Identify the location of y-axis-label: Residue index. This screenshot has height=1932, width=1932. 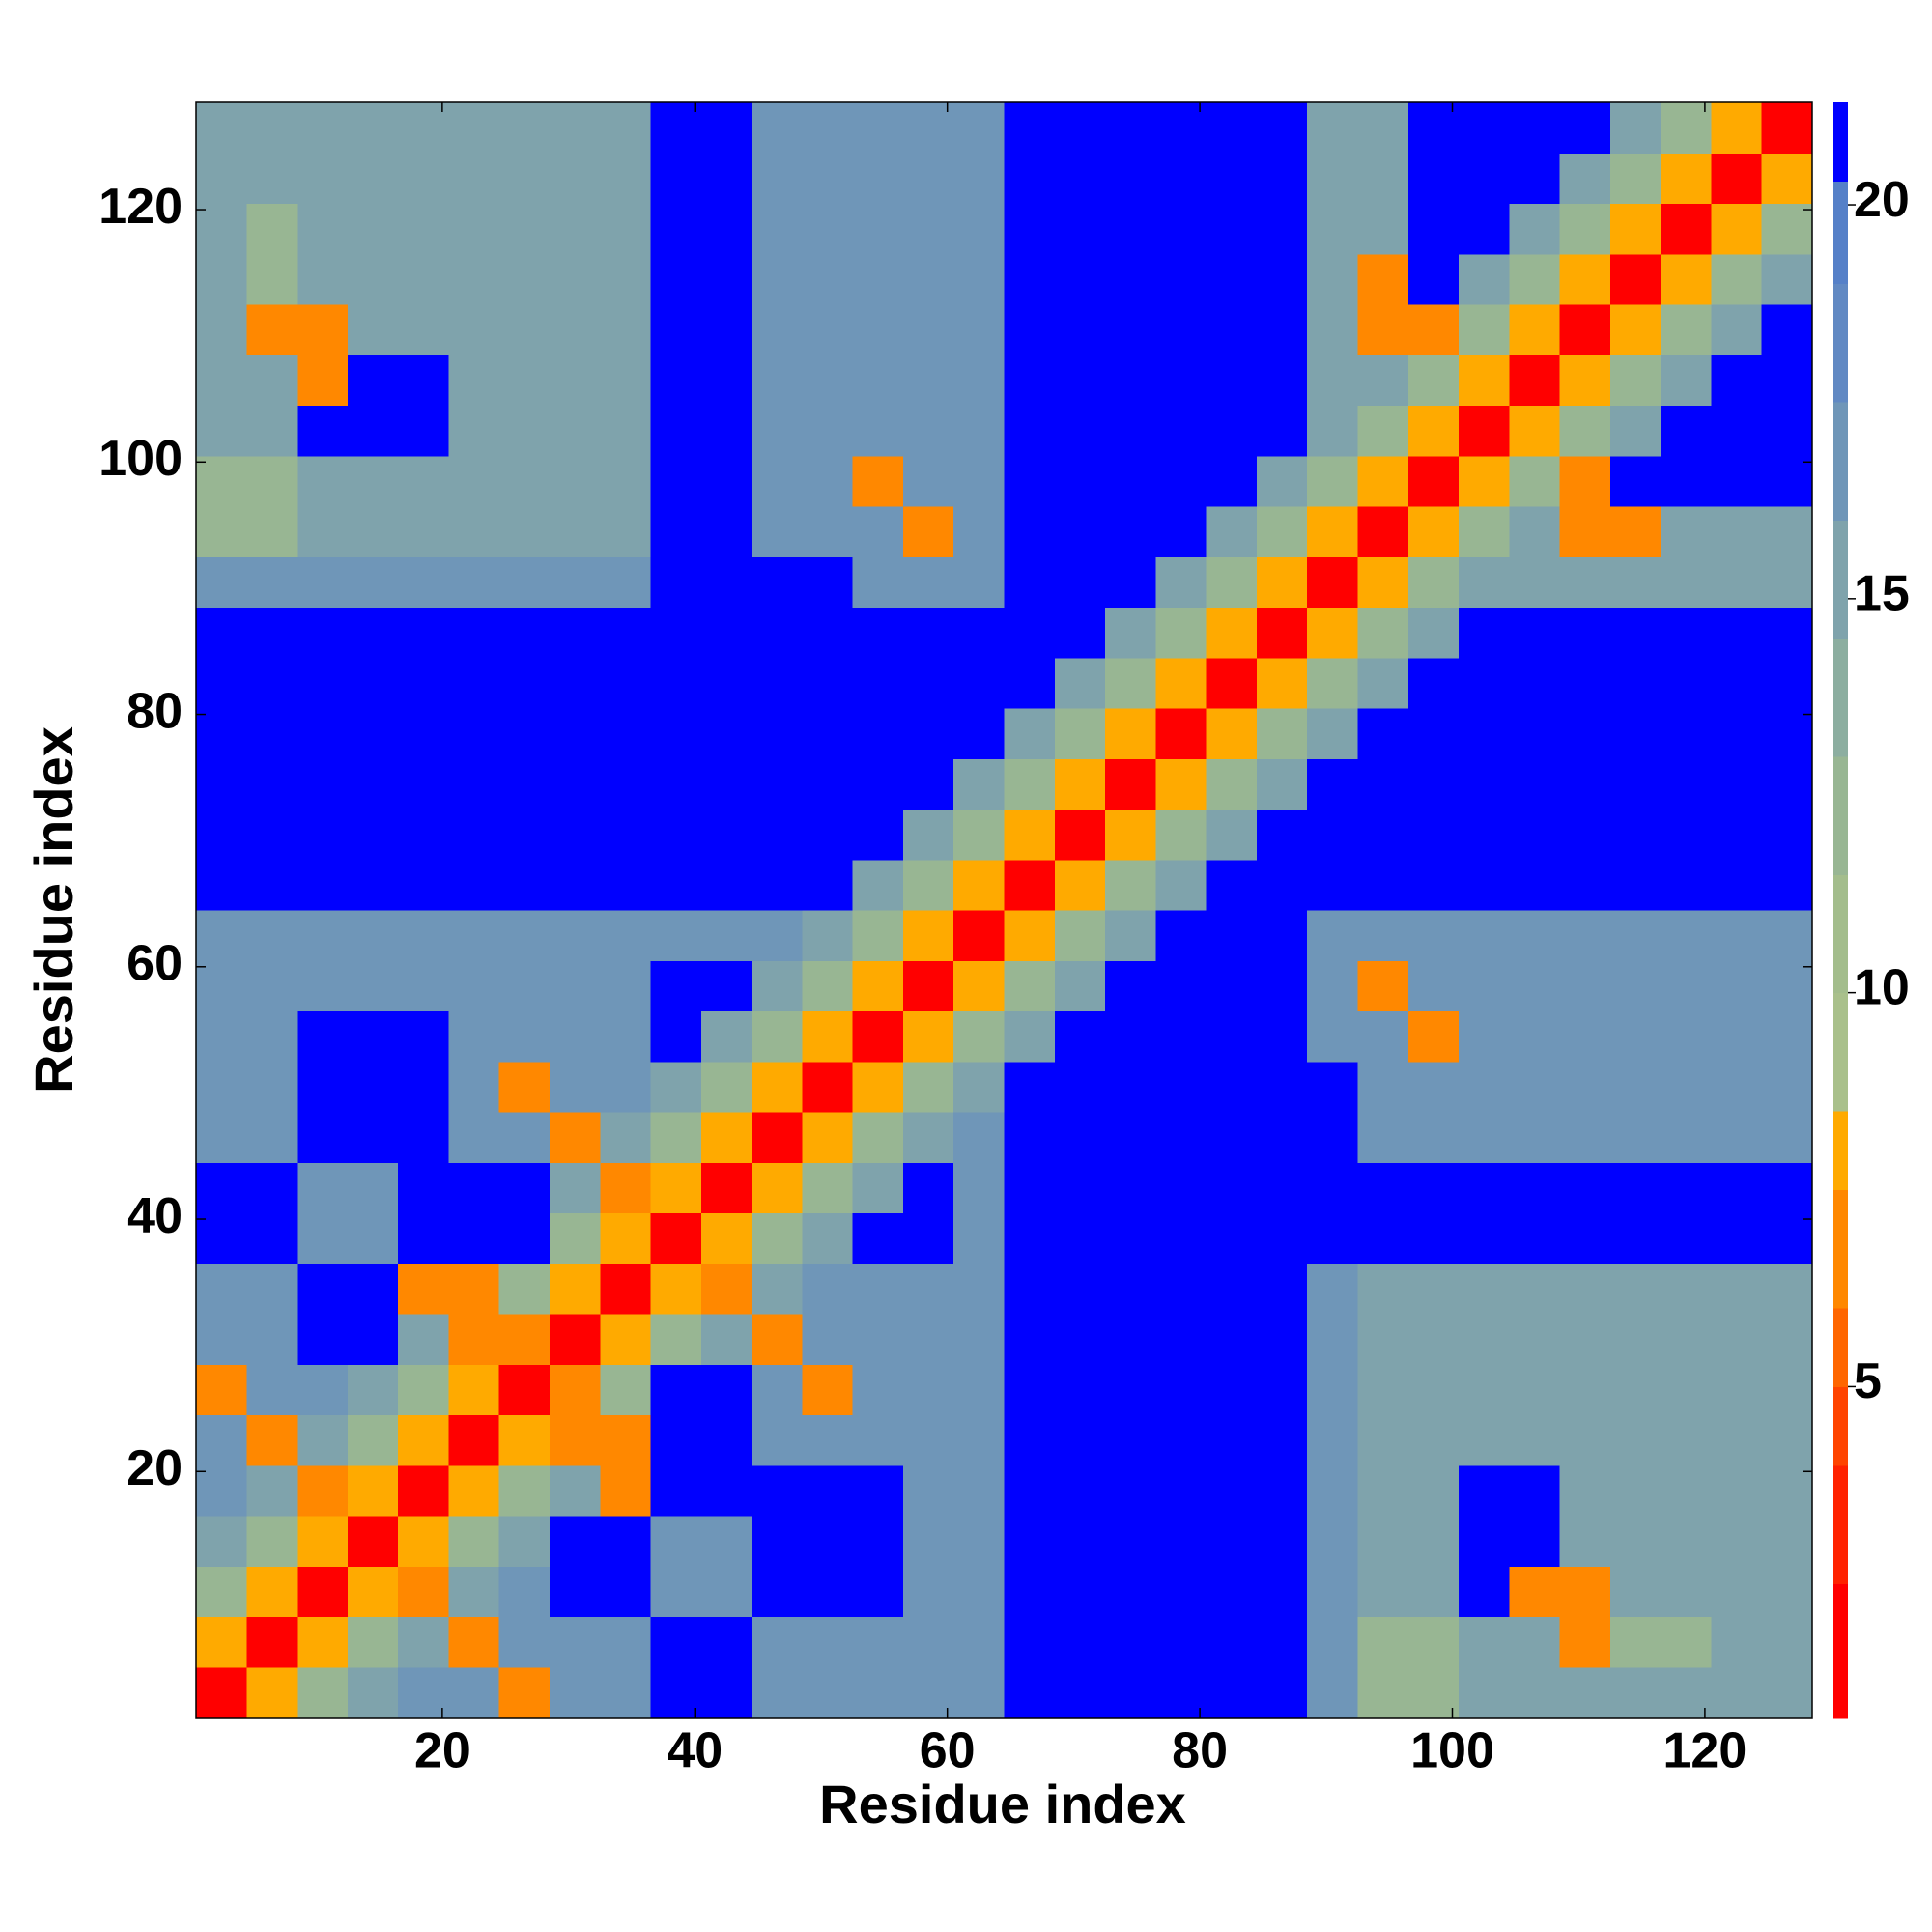
(53, 910).